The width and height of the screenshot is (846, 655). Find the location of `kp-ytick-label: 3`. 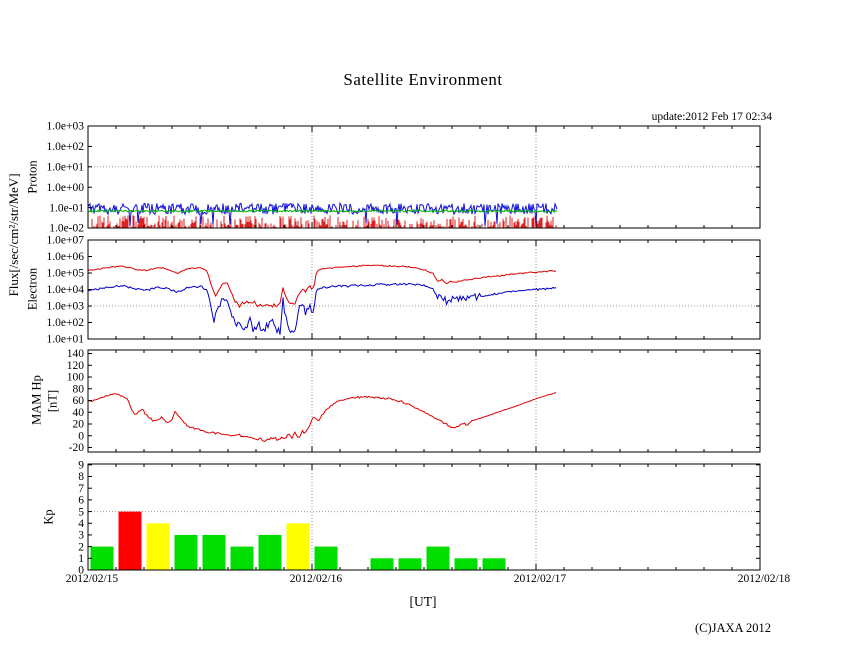

kp-ytick-label: 3 is located at coordinates (81, 536).